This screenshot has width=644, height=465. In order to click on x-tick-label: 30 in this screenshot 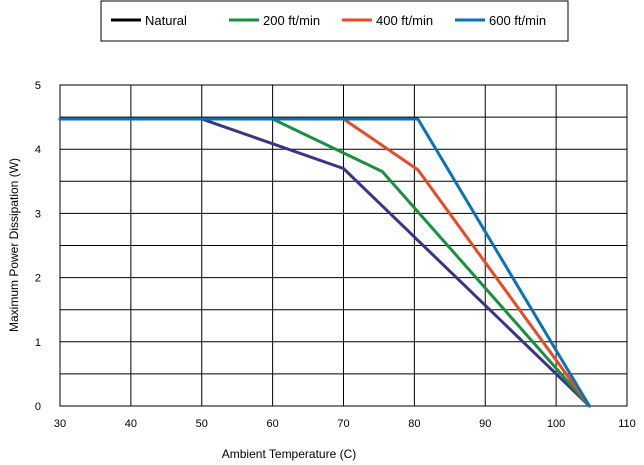, I will do `click(60, 424)`.